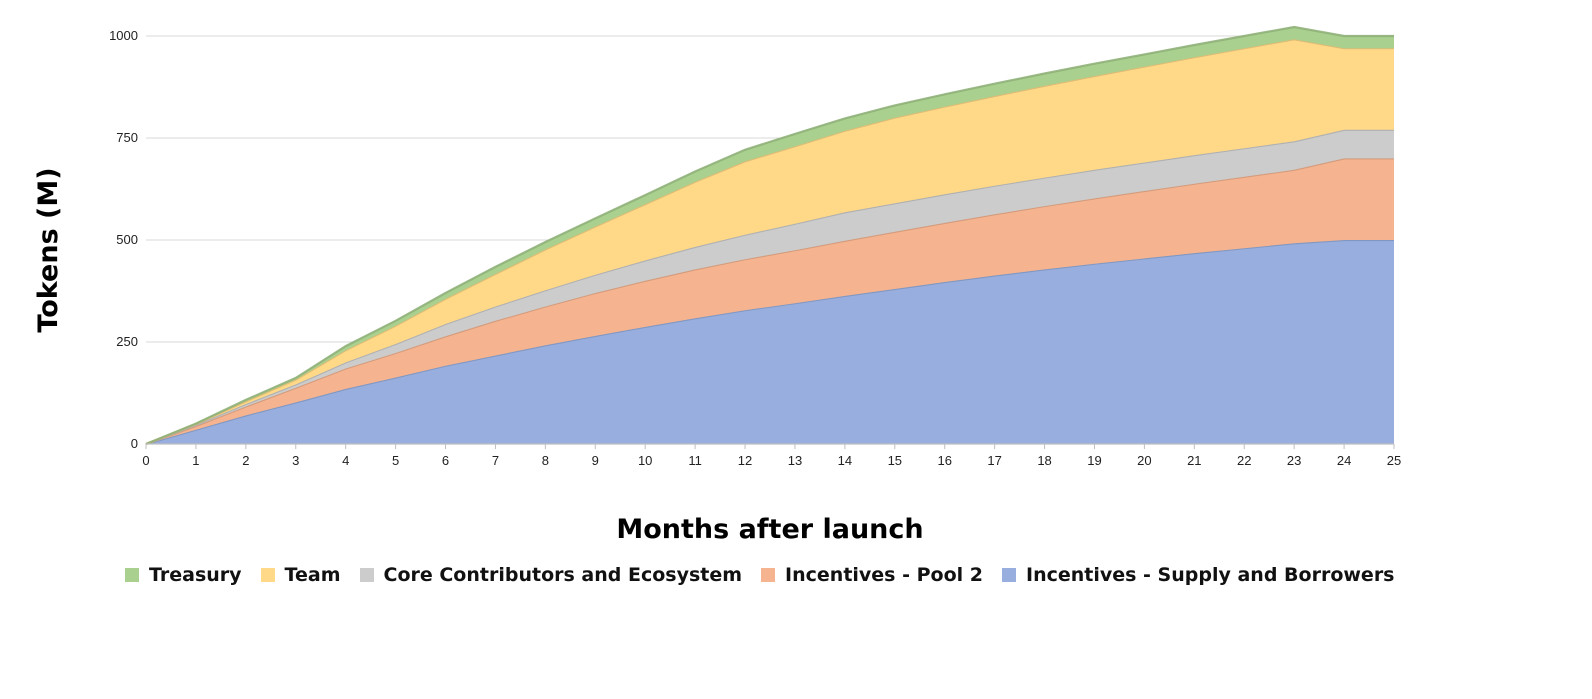  I want to click on y-tick-label: 250, so click(127, 341).